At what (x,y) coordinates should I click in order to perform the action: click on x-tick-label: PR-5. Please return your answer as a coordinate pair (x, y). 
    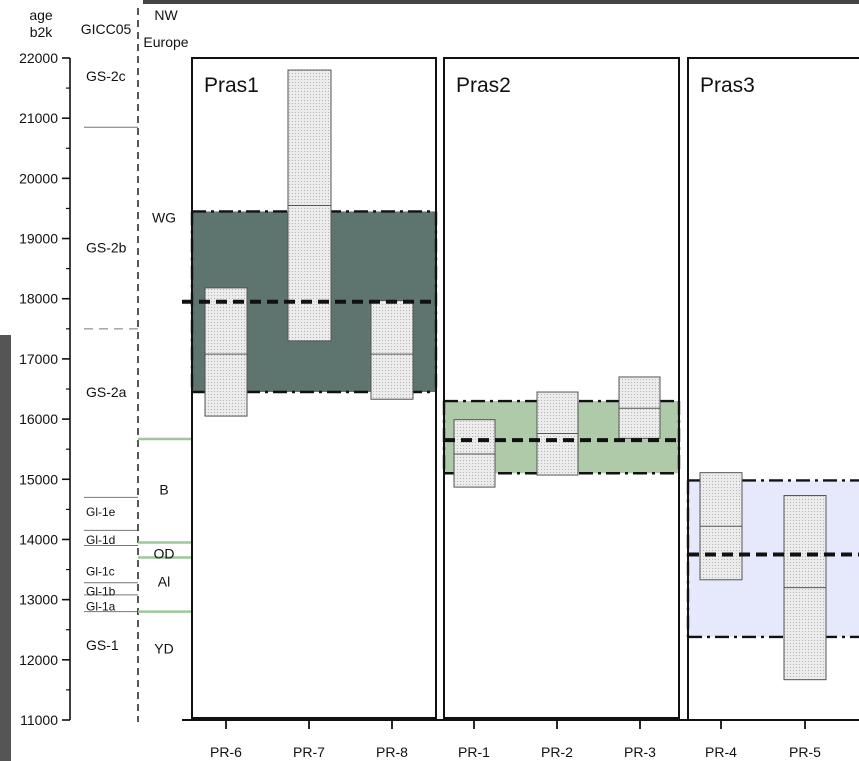
    Looking at the image, I should click on (805, 752).